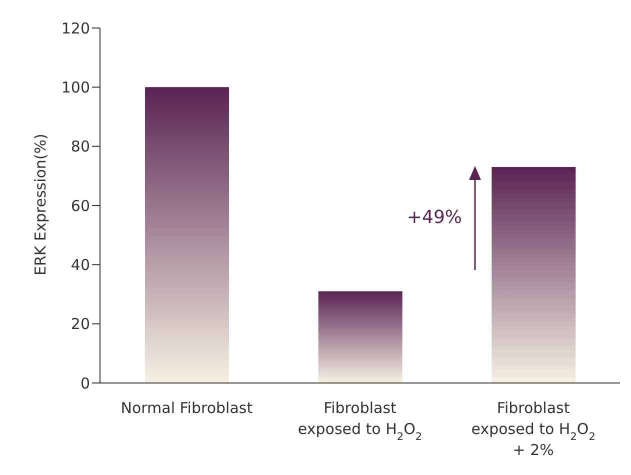 This screenshot has height=475, width=631. I want to click on y-tick-label: 40, so click(80, 265).